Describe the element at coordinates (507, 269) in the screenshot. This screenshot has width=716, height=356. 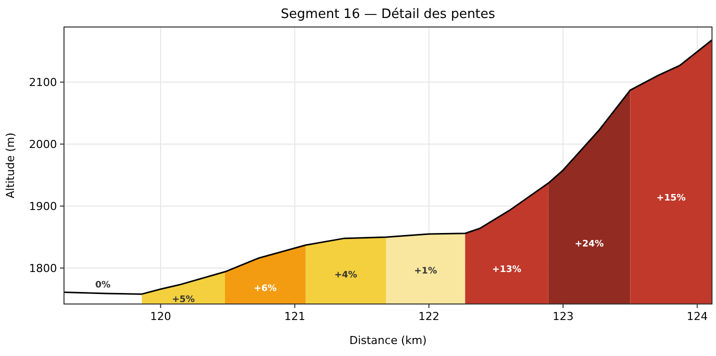
I see `annotation: +13%` at that location.